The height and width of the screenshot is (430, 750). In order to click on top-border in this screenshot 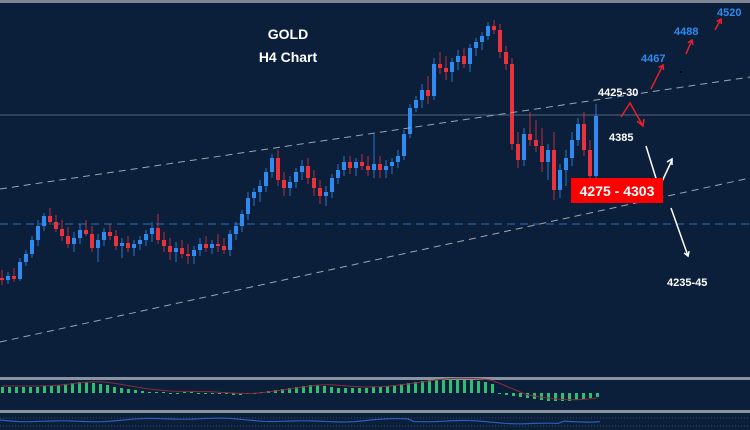, I will do `click(375, 1)`.